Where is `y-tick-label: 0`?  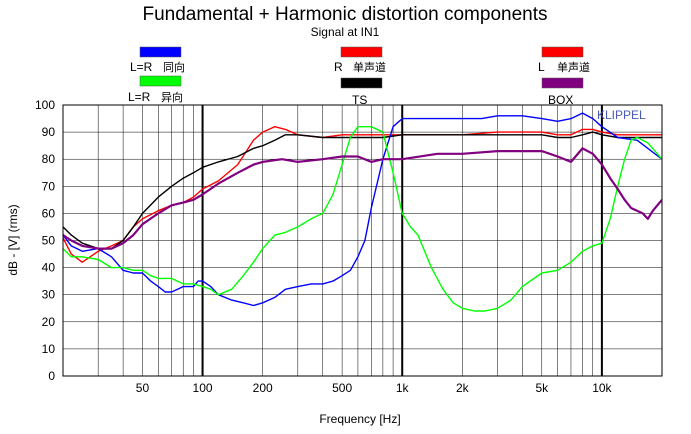 y-tick-label: 0 is located at coordinates (51, 376).